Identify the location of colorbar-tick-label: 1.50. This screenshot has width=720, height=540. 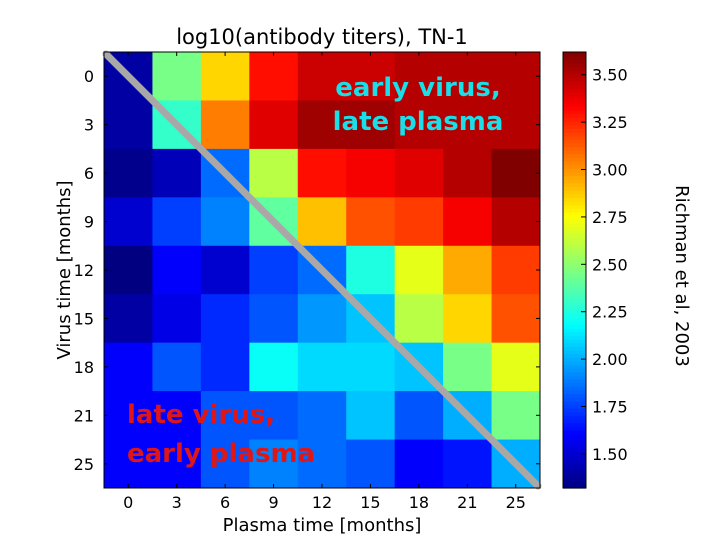
(610, 454).